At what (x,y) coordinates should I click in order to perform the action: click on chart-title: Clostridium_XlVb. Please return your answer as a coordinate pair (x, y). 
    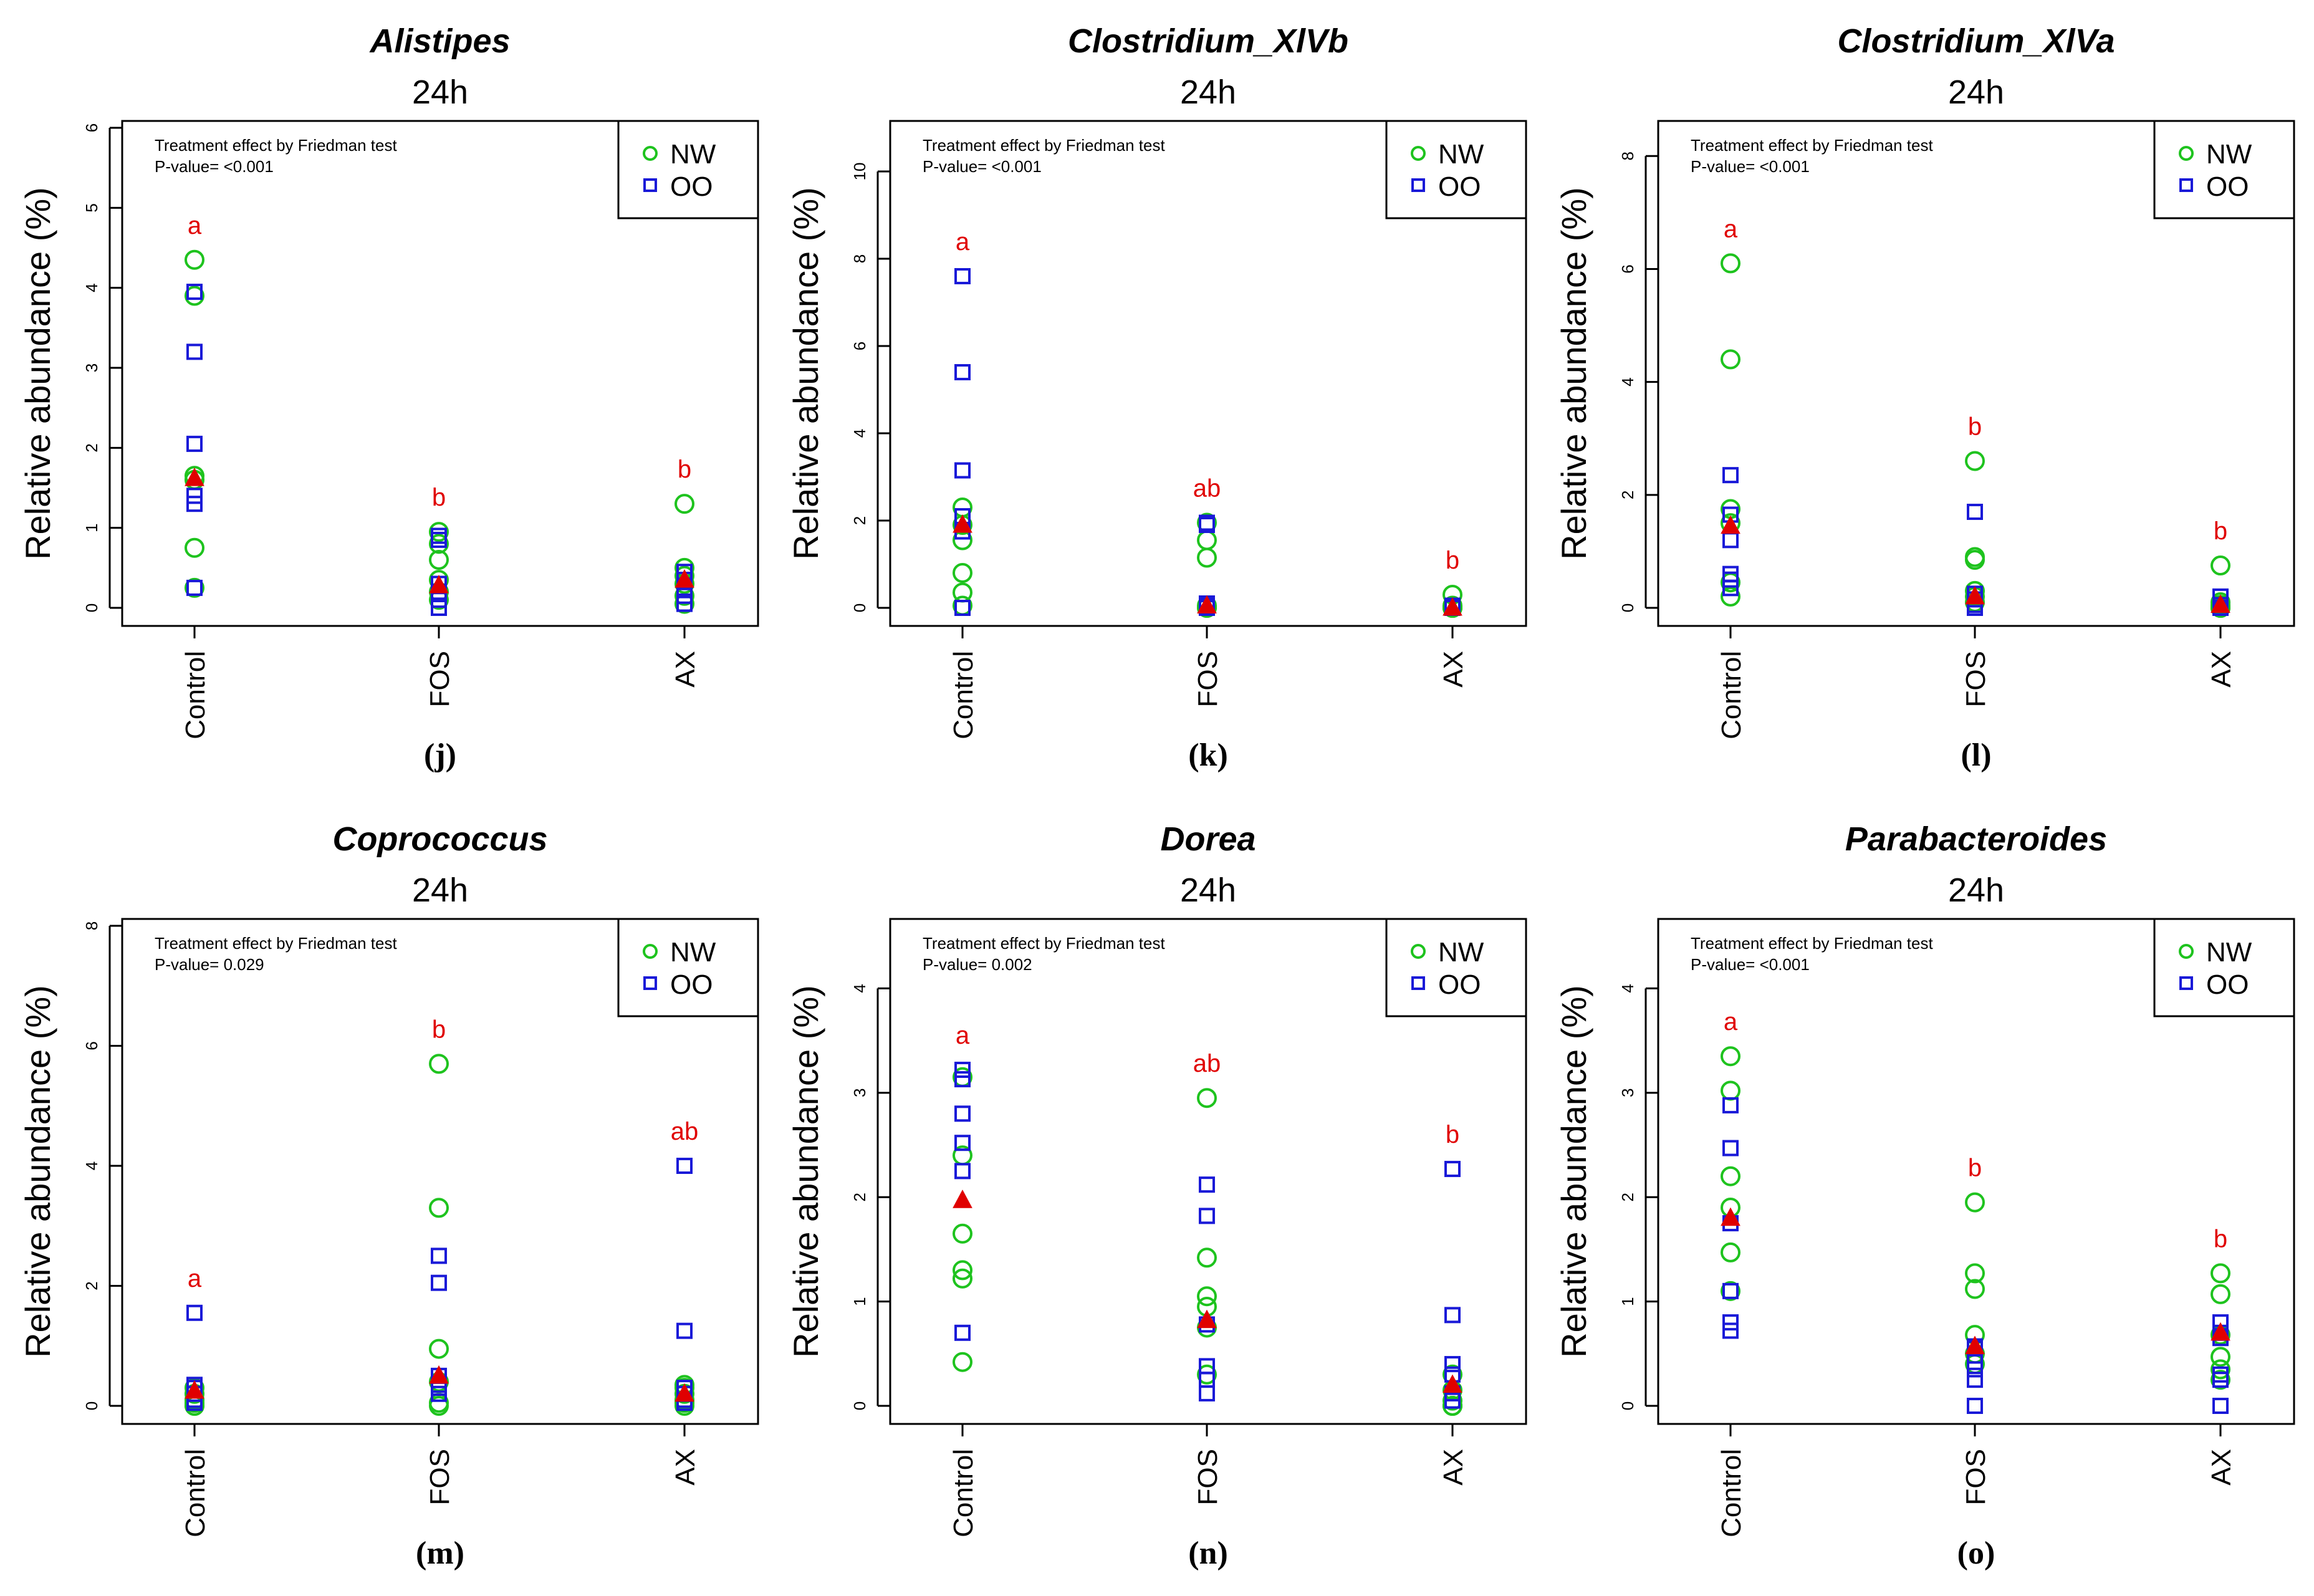
    Looking at the image, I should click on (1208, 41).